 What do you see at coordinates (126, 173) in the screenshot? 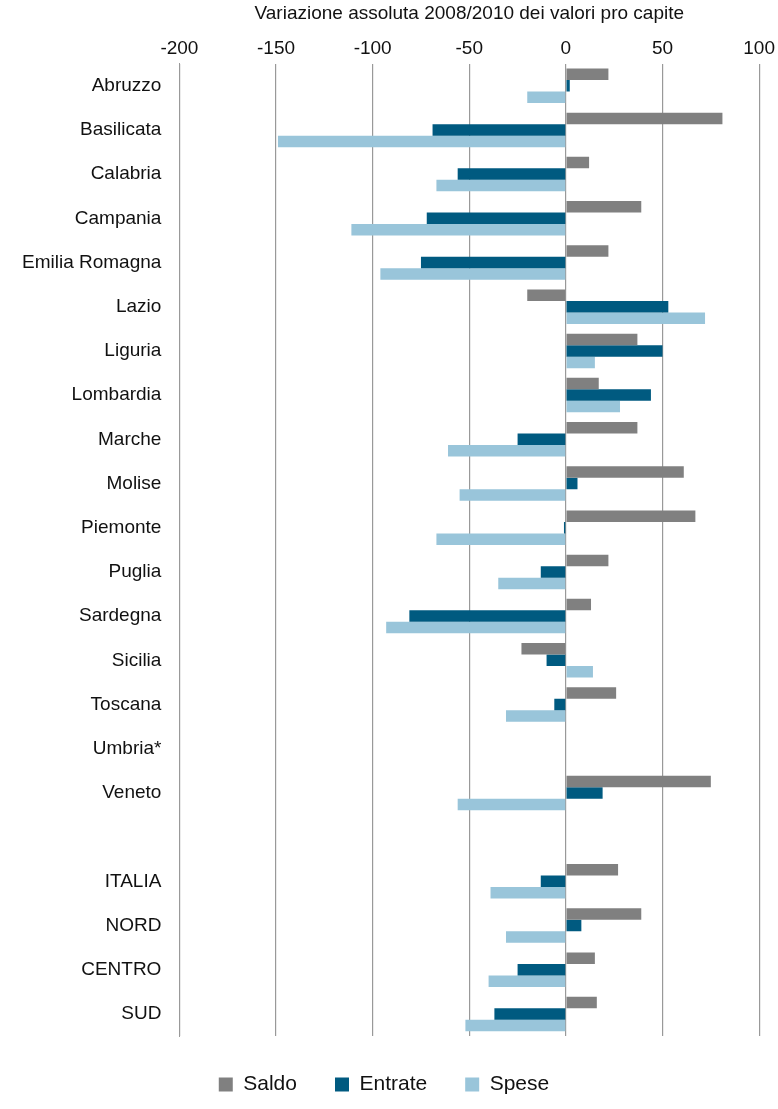
I see `y-tick-label: Calabria` at bounding box center [126, 173].